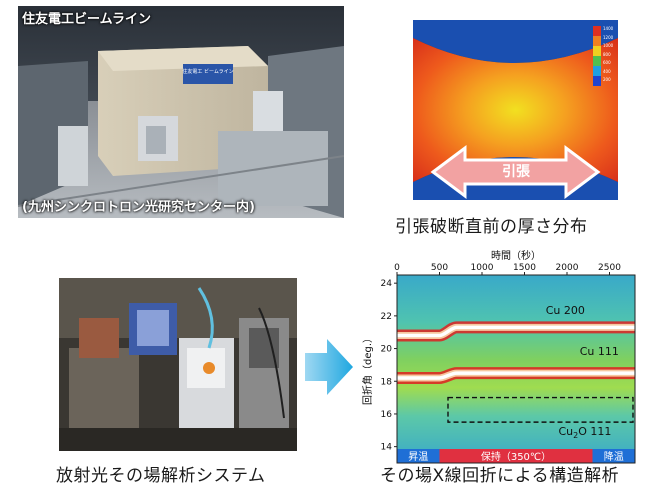 This screenshot has height=493, width=661. I want to click on legend-tick: 800, so click(607, 54).